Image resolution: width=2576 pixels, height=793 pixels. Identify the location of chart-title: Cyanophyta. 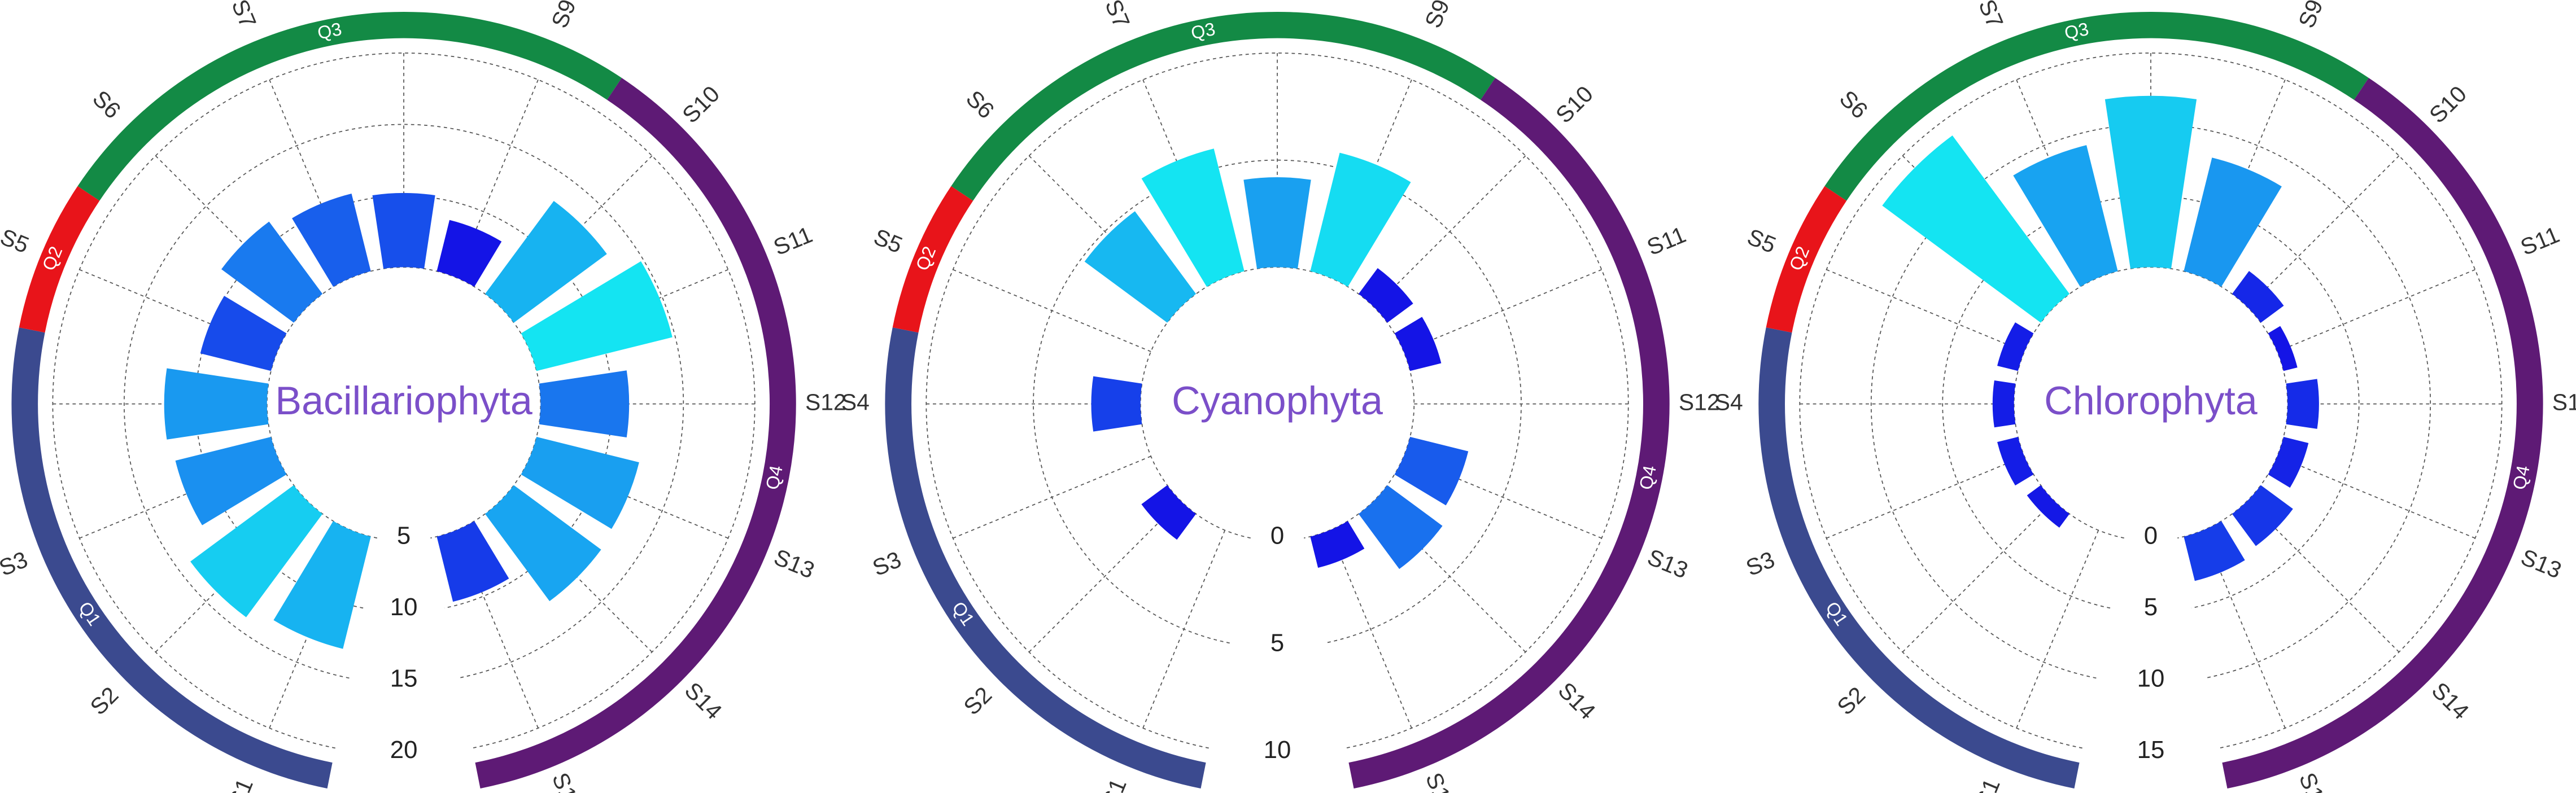
(1278, 401).